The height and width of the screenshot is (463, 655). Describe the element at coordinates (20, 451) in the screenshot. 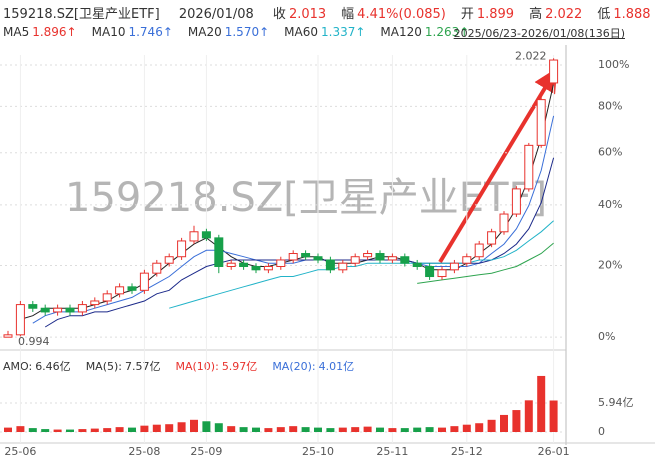

I see `x-tick-label: 25-06` at that location.